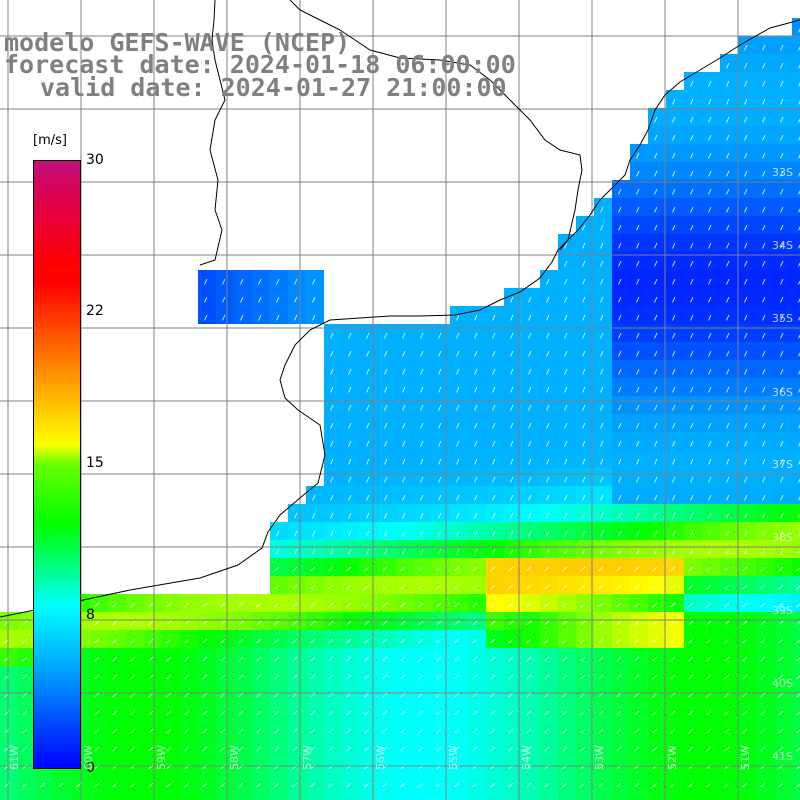 The width and height of the screenshot is (800, 800). I want to click on lat-label: 38S, so click(782, 537).